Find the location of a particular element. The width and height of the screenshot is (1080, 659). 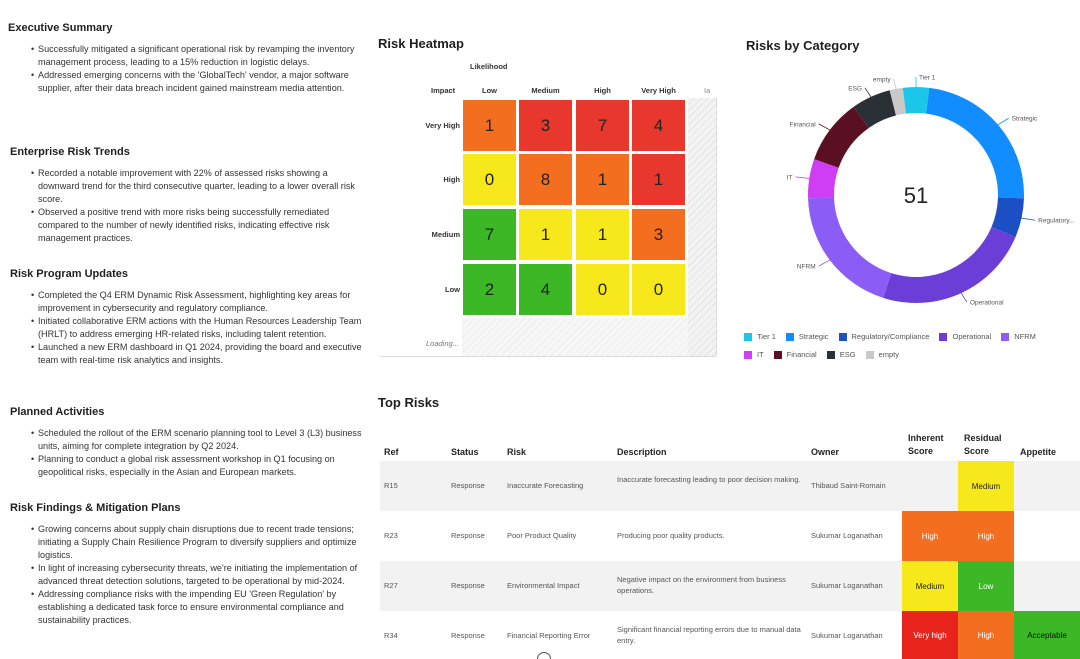

legend-item: empty is located at coordinates (882, 354).